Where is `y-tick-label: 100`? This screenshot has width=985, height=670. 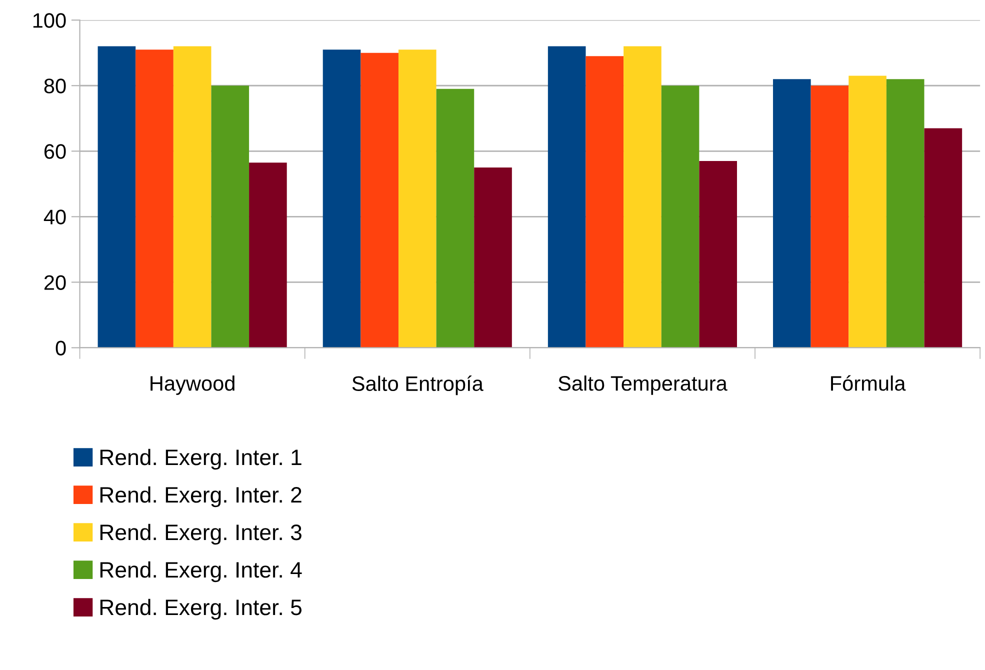 y-tick-label: 100 is located at coordinates (49, 20).